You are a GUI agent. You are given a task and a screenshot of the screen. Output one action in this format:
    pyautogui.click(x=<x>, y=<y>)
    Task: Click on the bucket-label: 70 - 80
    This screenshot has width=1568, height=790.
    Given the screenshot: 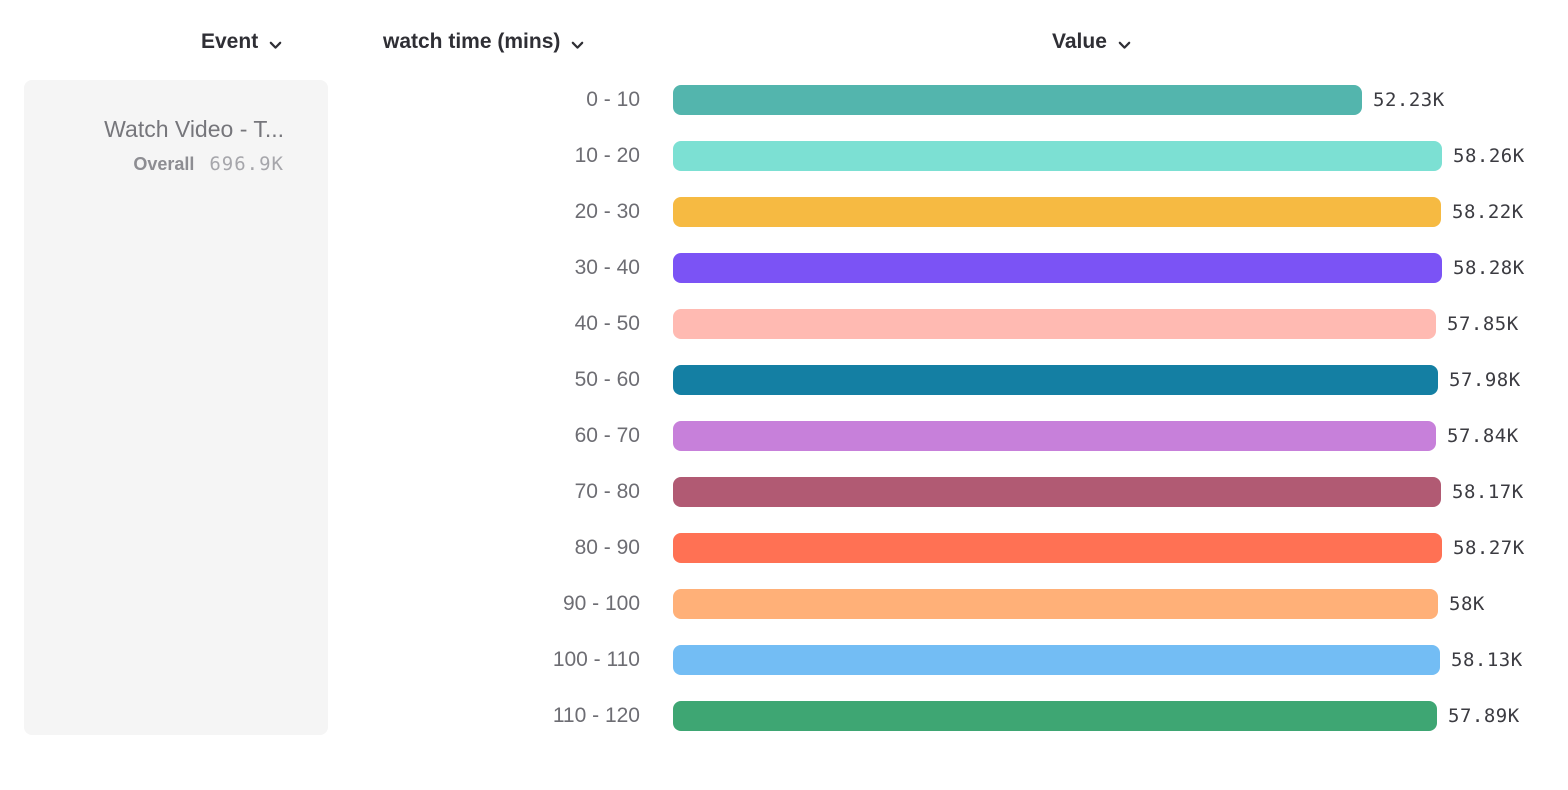 What is the action you would take?
    pyautogui.click(x=607, y=491)
    